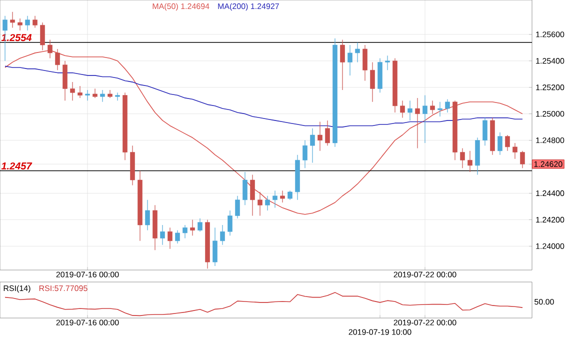 The image size is (586, 340). What do you see at coordinates (16, 38) in the screenshot?
I see `ref-line-label: 1.2554` at bounding box center [16, 38].